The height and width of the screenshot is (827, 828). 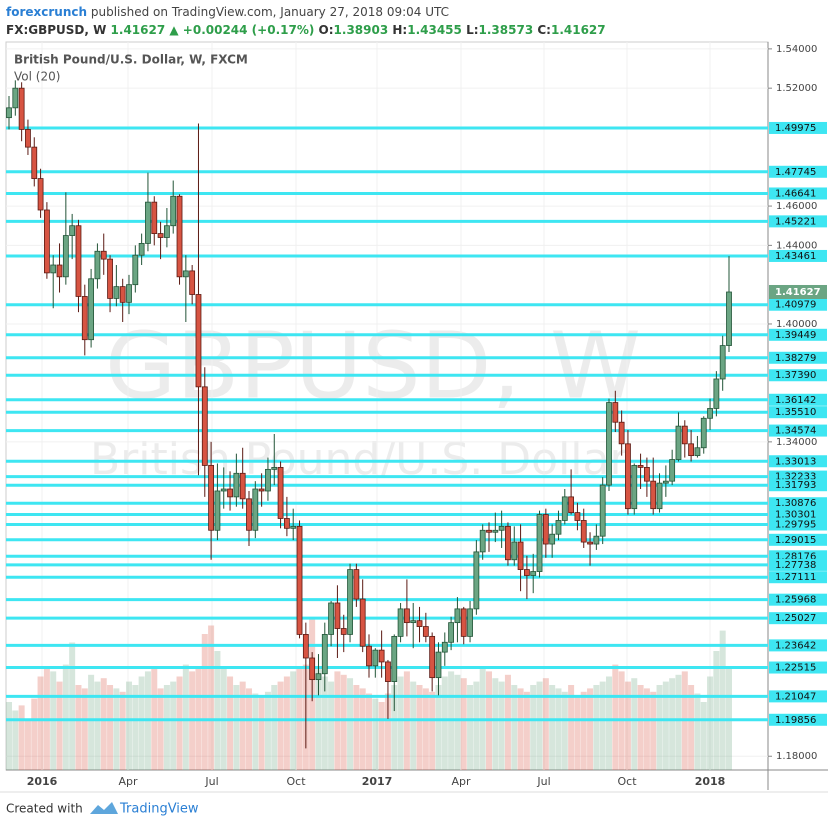 What do you see at coordinates (795, 565) in the screenshot?
I see `level-label: 1.27738` at bounding box center [795, 565].